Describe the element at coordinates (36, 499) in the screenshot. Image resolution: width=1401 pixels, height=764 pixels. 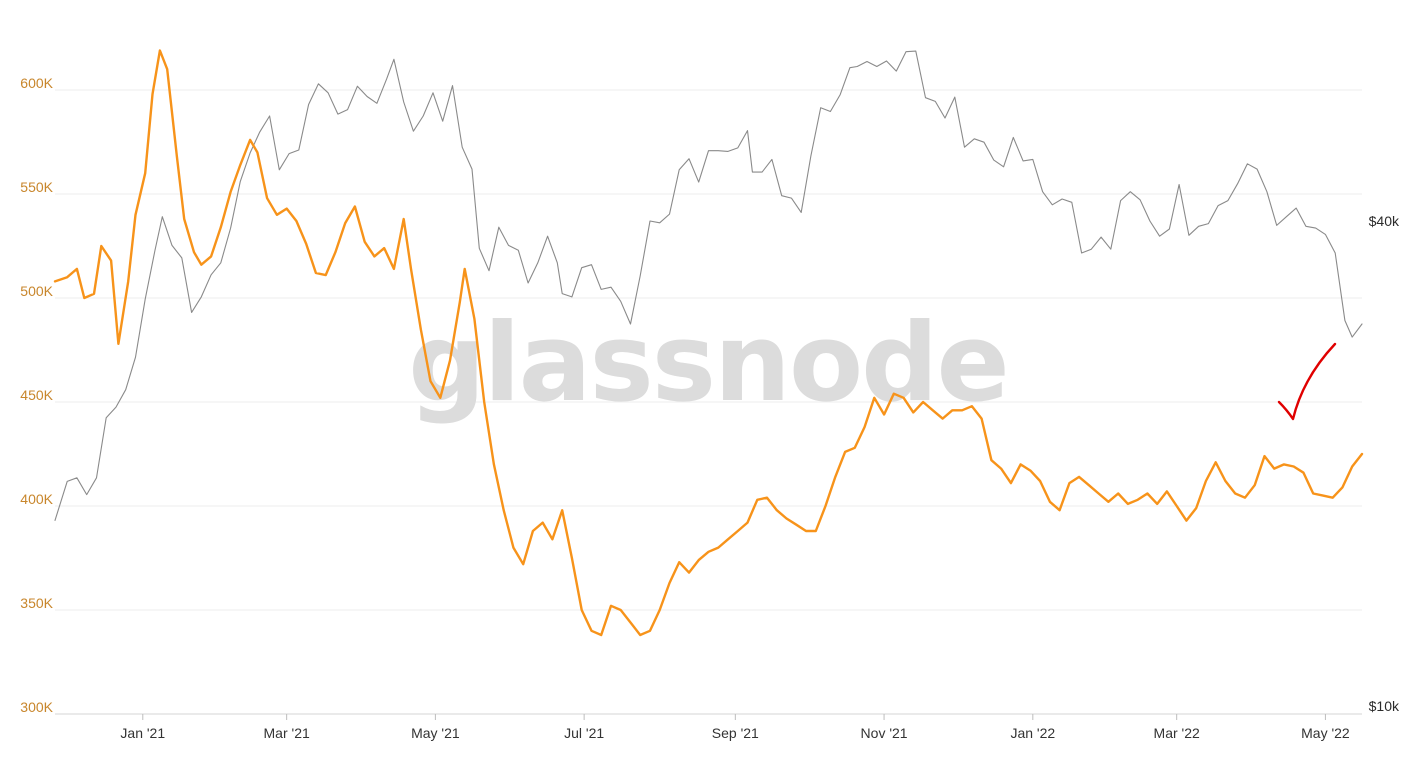
I see `left-axis-tick-label: 400K` at that location.